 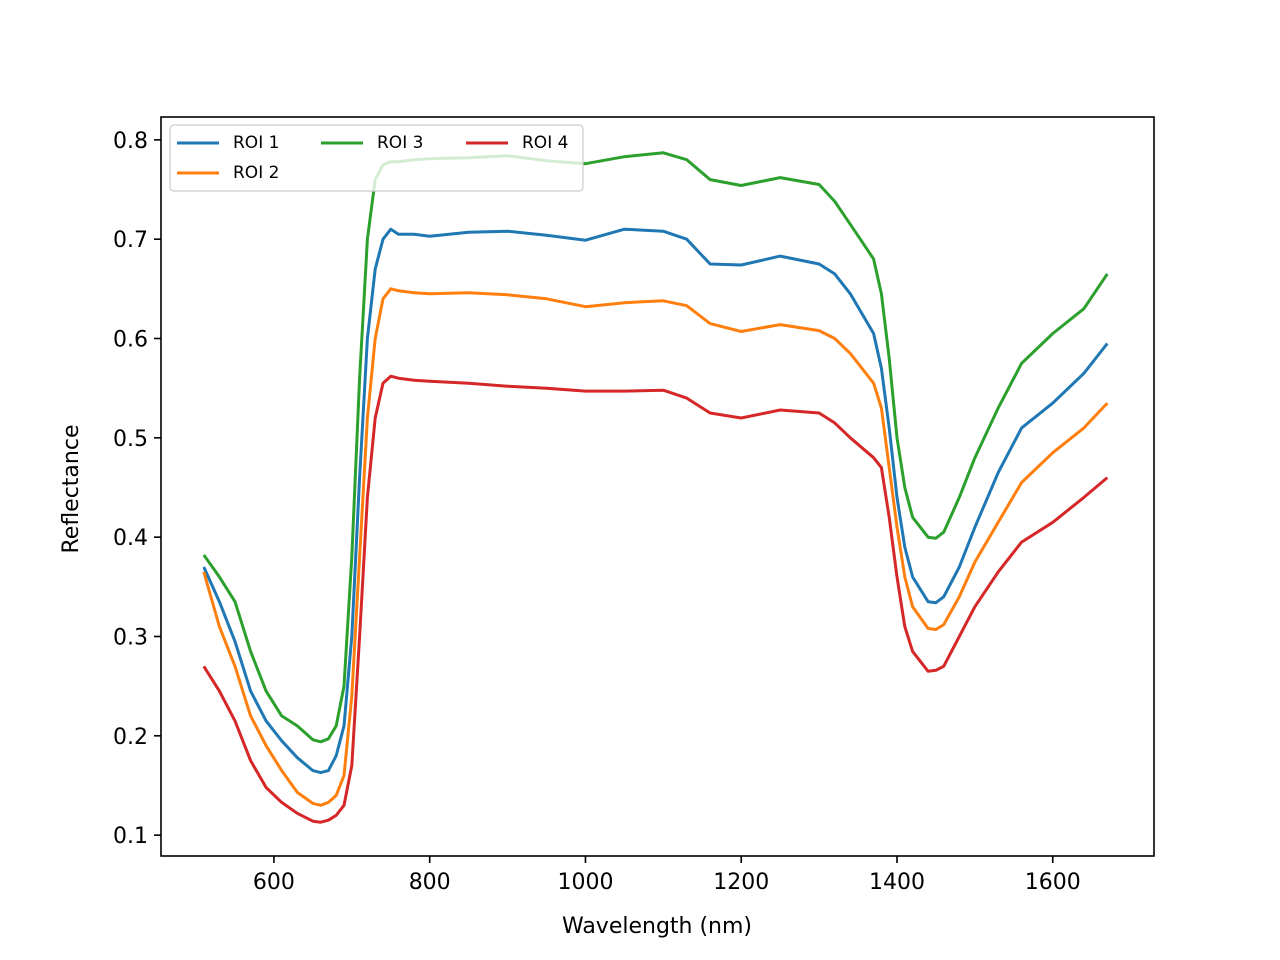 I want to click on x-tick-label: 1600, so click(x=1053, y=882).